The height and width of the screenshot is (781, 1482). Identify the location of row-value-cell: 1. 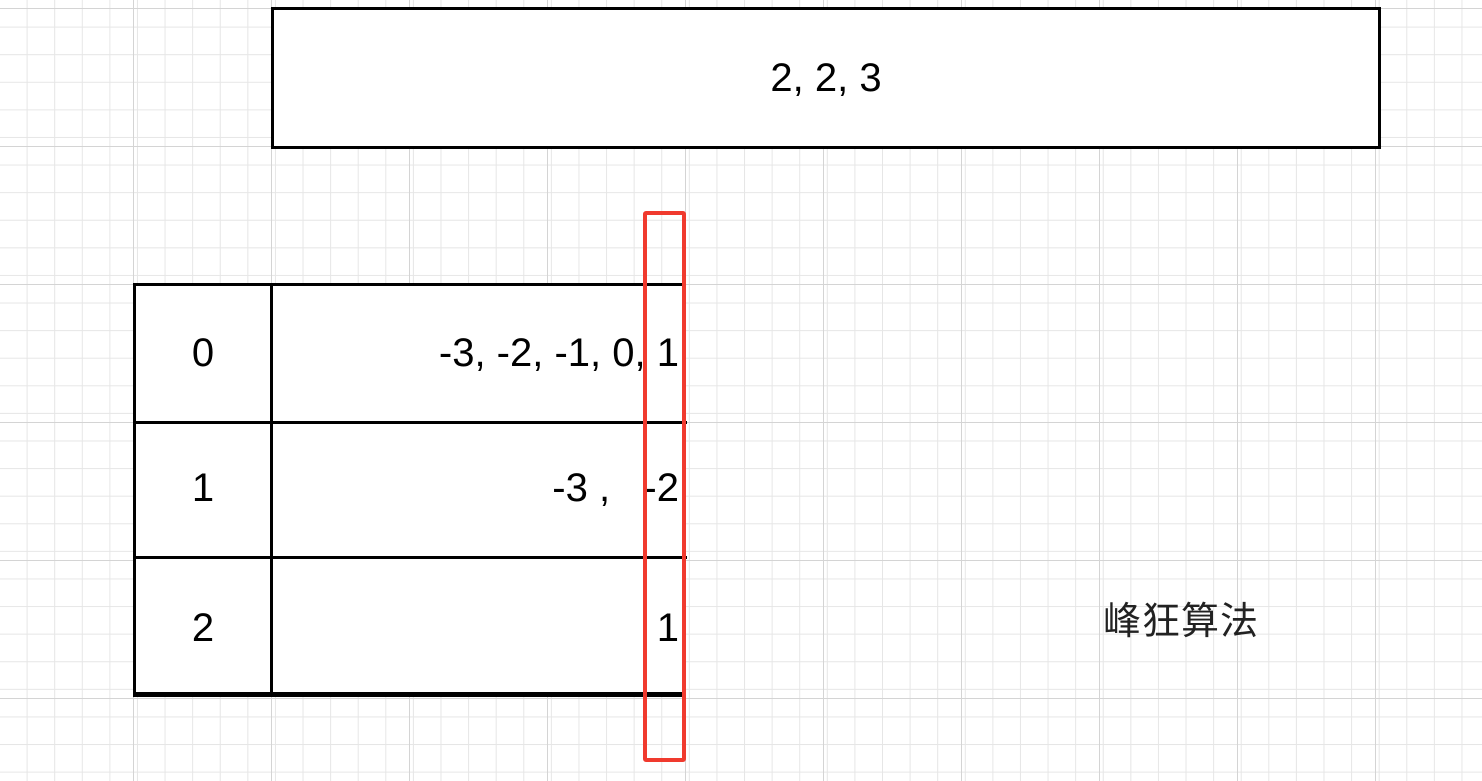
(667, 627).